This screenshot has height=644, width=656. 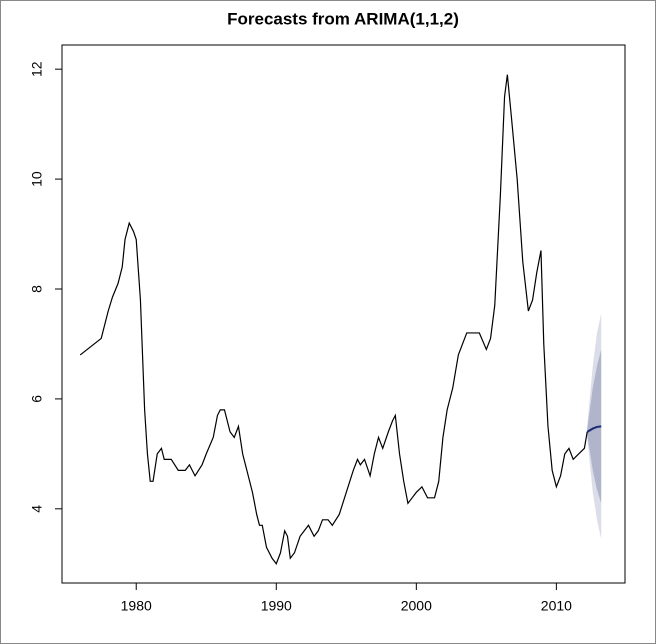 I want to click on y-tick-label: 12, so click(x=37, y=69).